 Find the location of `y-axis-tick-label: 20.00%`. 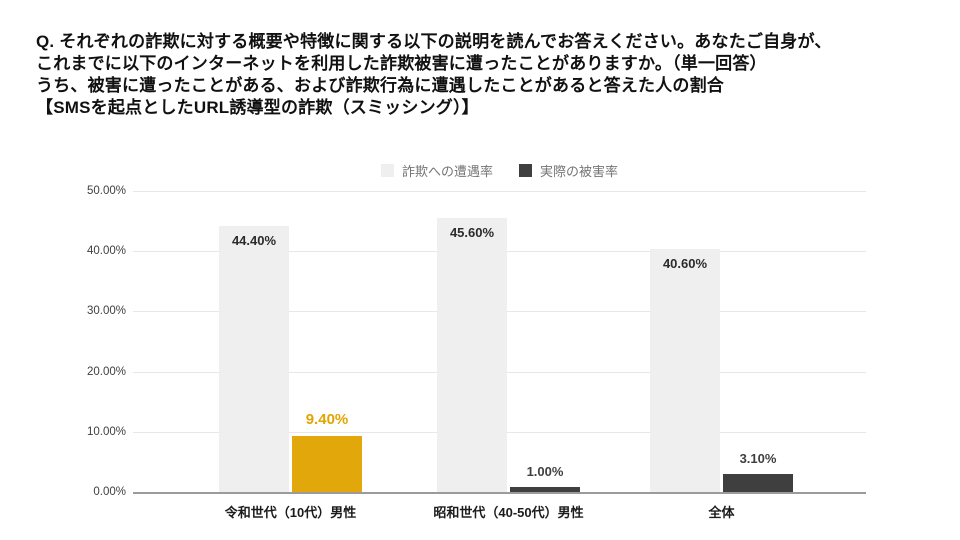

y-axis-tick-label: 20.00% is located at coordinates (106, 371).